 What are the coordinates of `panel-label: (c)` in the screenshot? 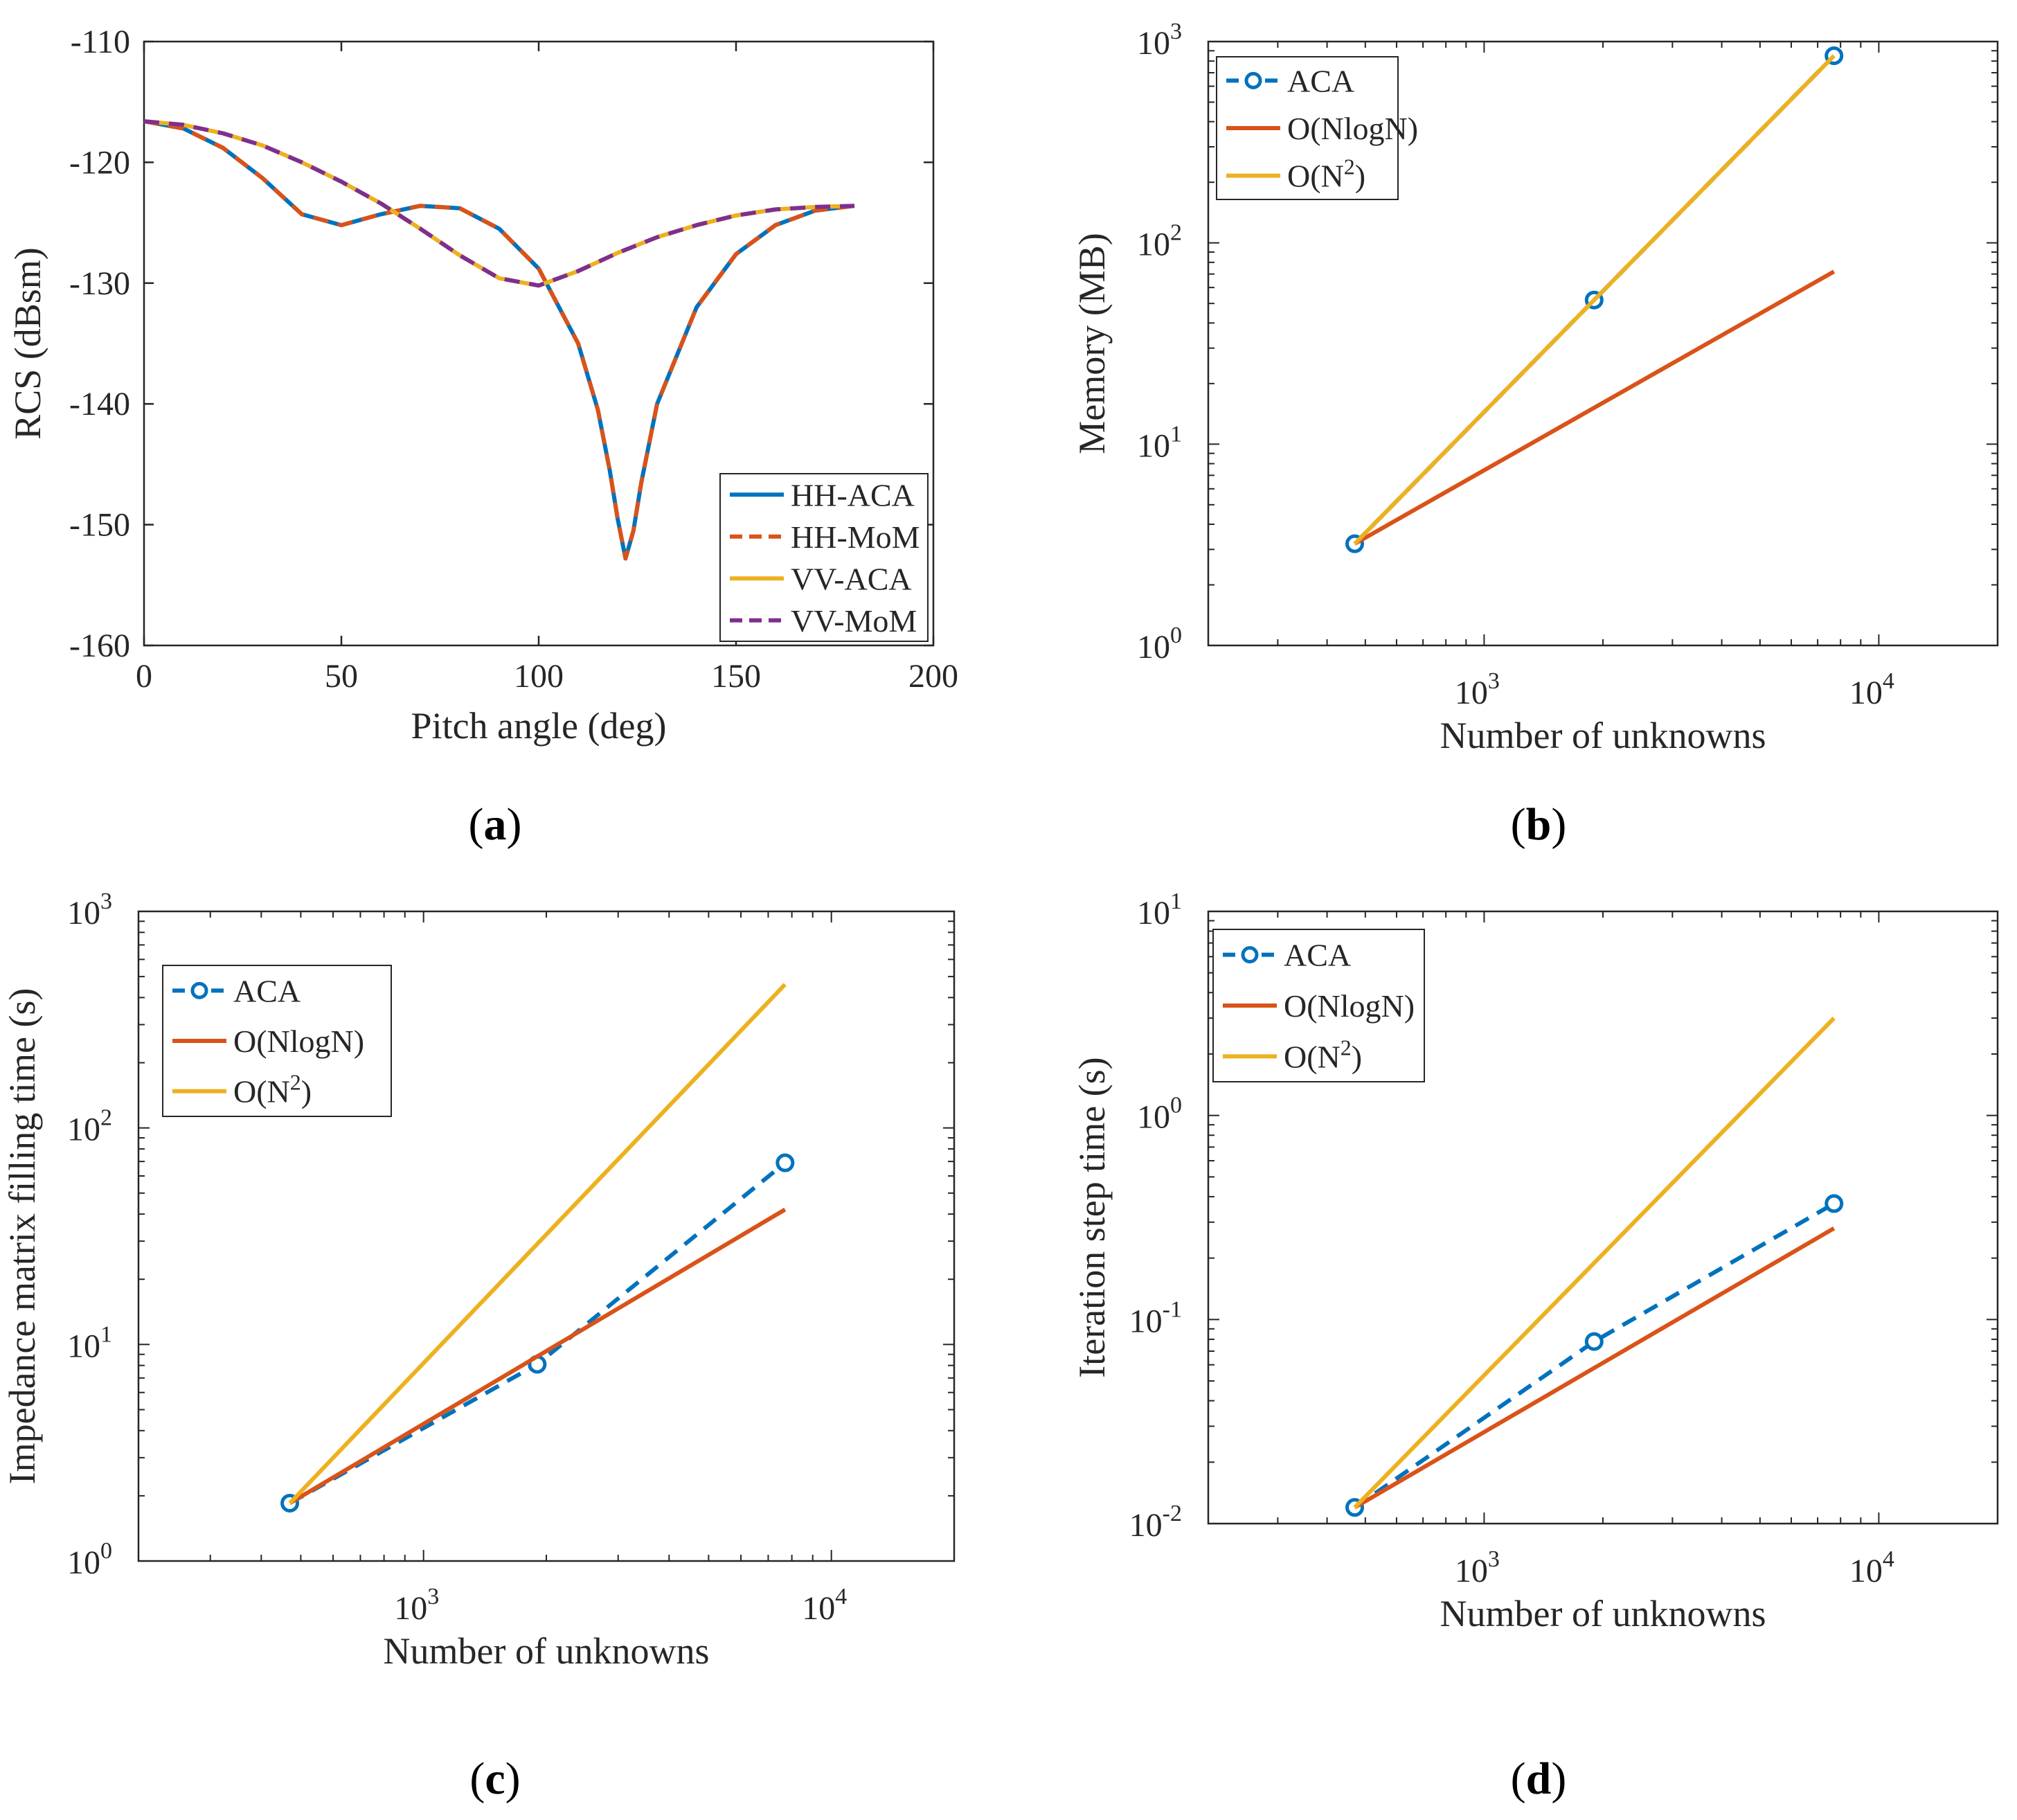 It's located at (494, 1779).